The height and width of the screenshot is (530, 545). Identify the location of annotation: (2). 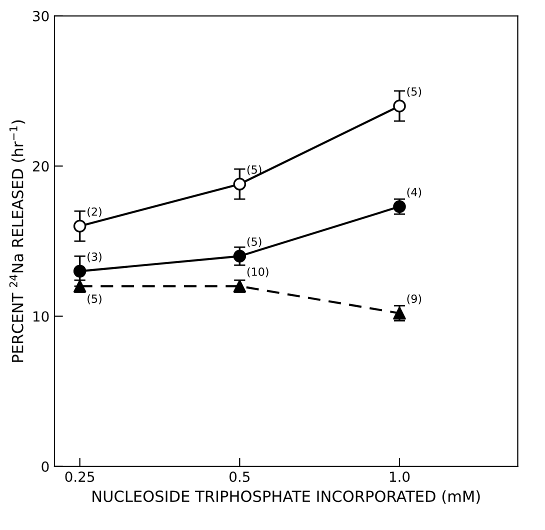
(95, 212).